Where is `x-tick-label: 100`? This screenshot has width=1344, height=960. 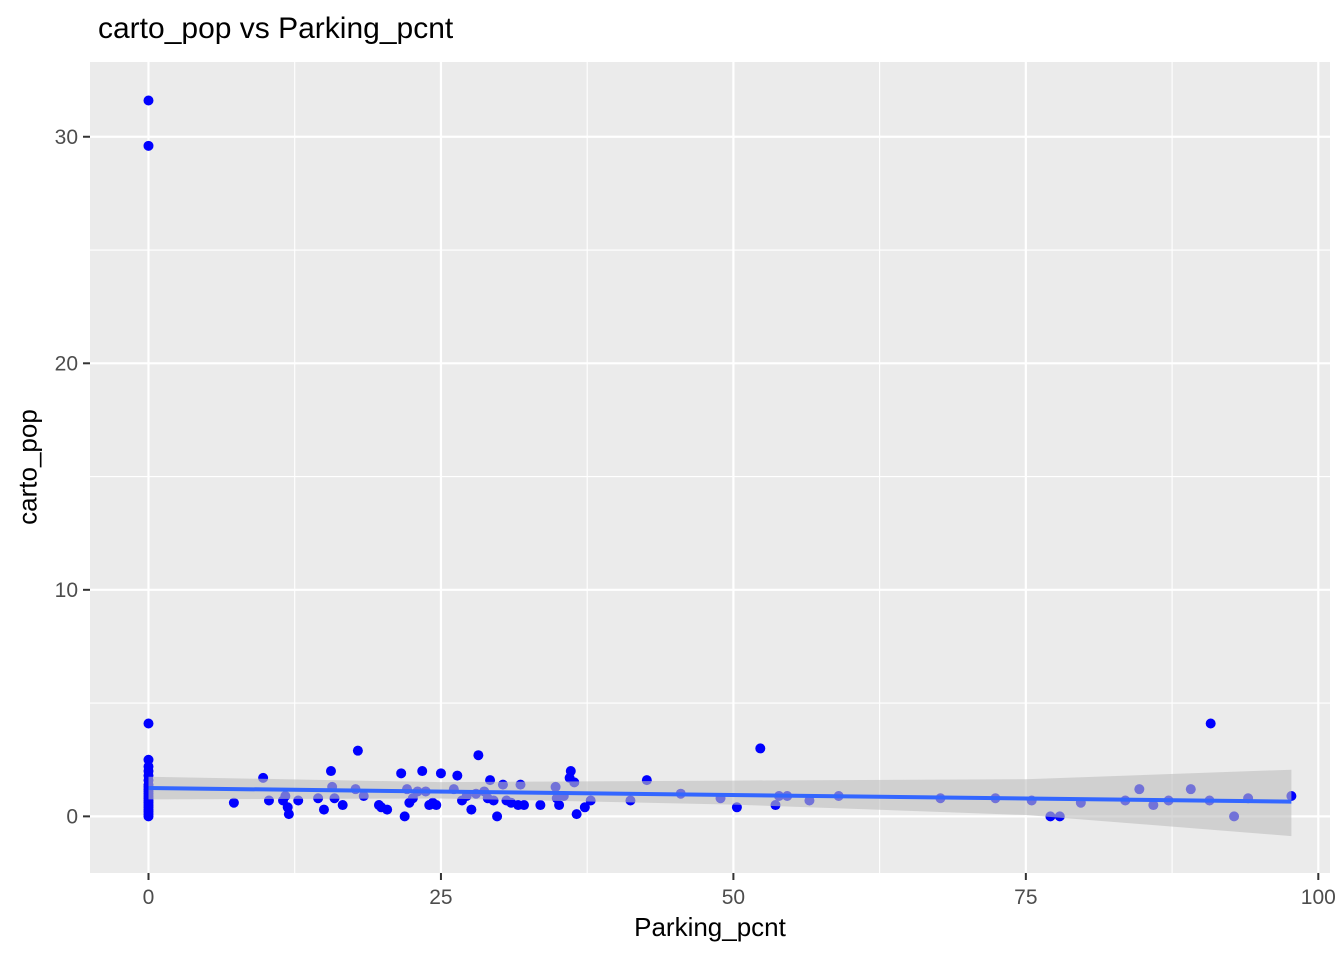 x-tick-label: 100 is located at coordinates (1318, 897).